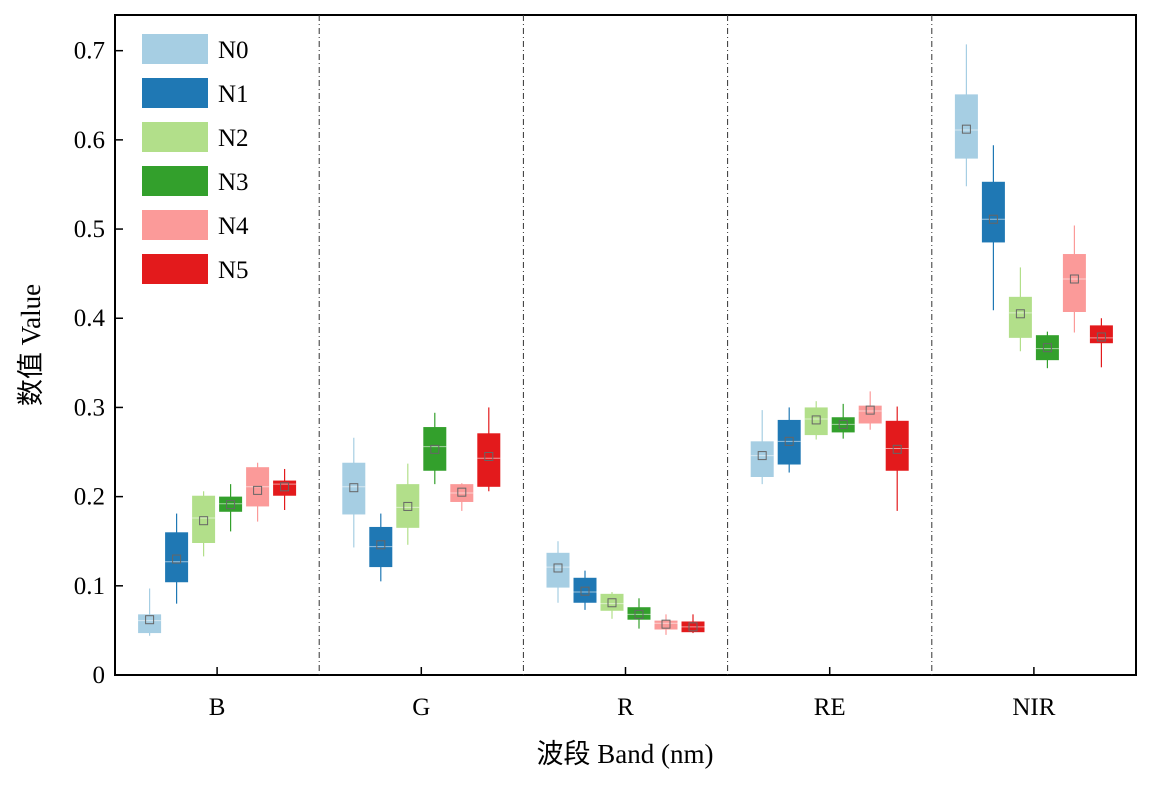 The height and width of the screenshot is (789, 1151). I want to click on mean-marker-N2-G, so click(408, 506).